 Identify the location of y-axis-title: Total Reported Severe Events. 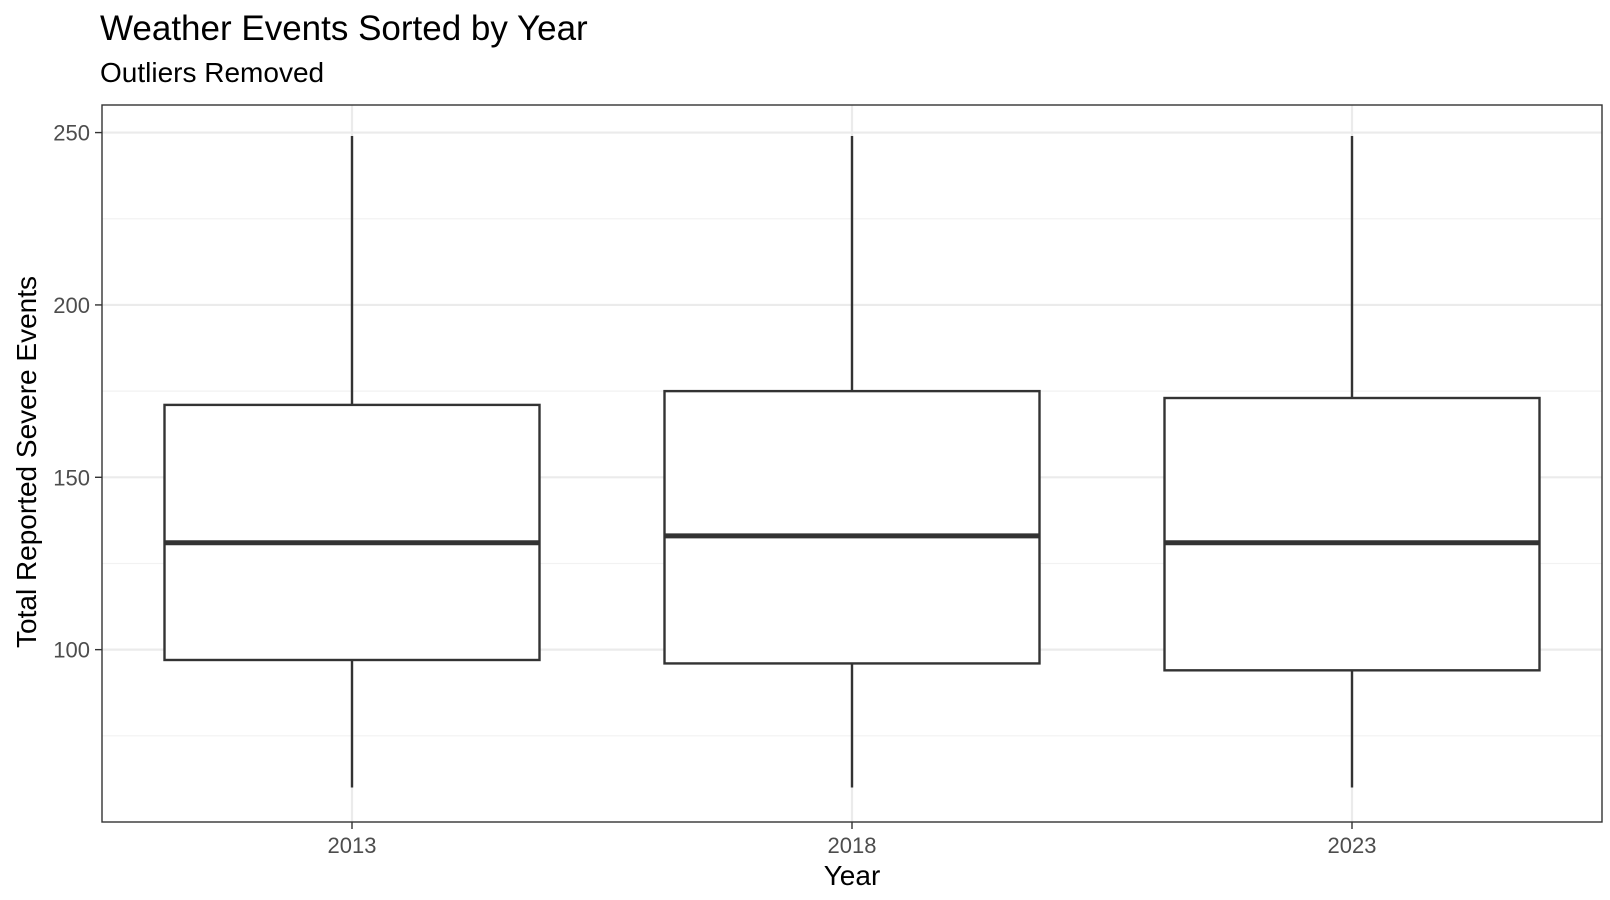
(26, 462).